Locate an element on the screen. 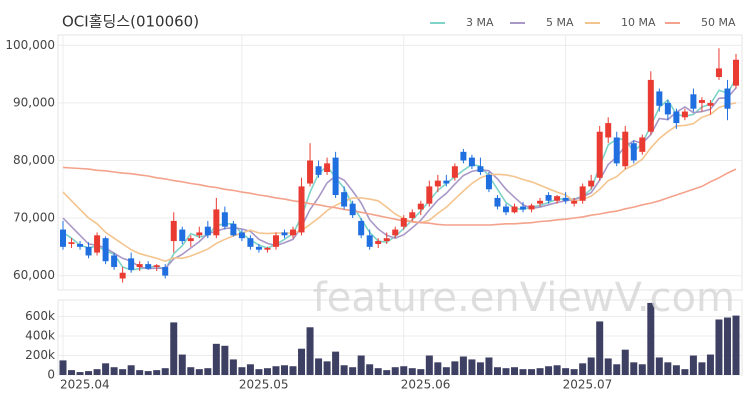 The image size is (750, 400). x-tick-label: 2025.06 is located at coordinates (426, 385).